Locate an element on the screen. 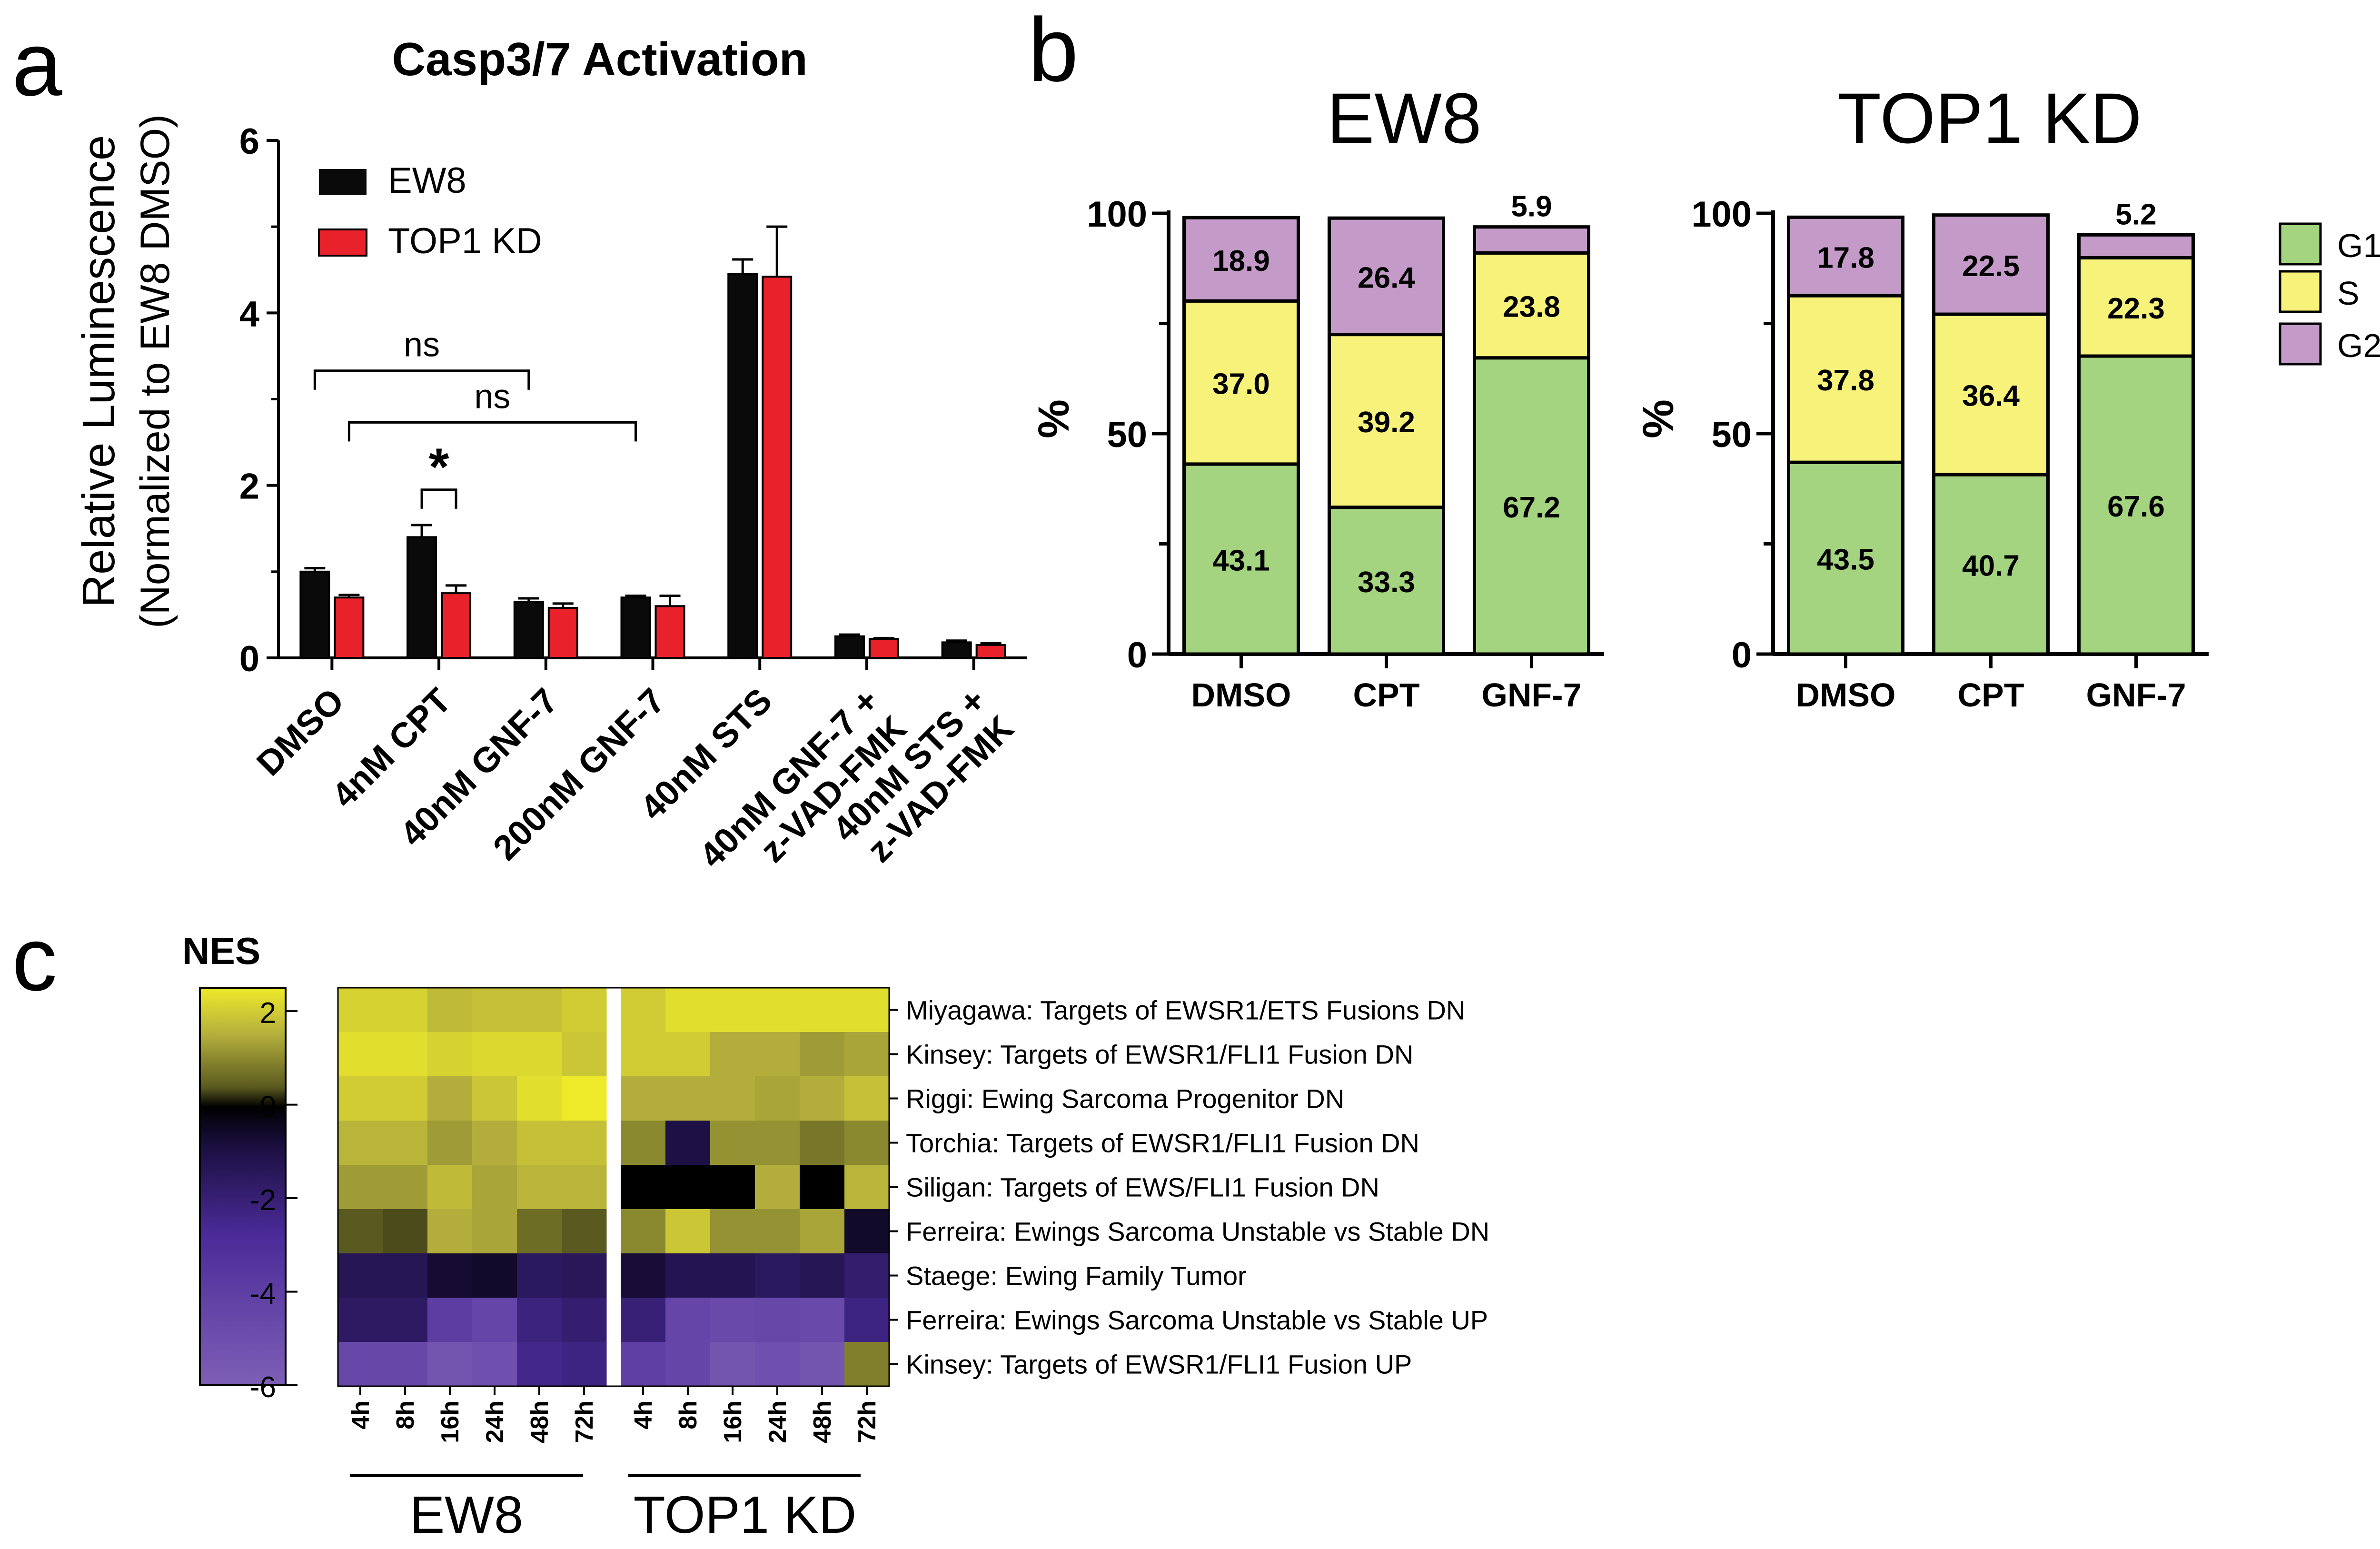 The image size is (2380, 1549). col-label: 24h is located at coordinates (778, 1421).